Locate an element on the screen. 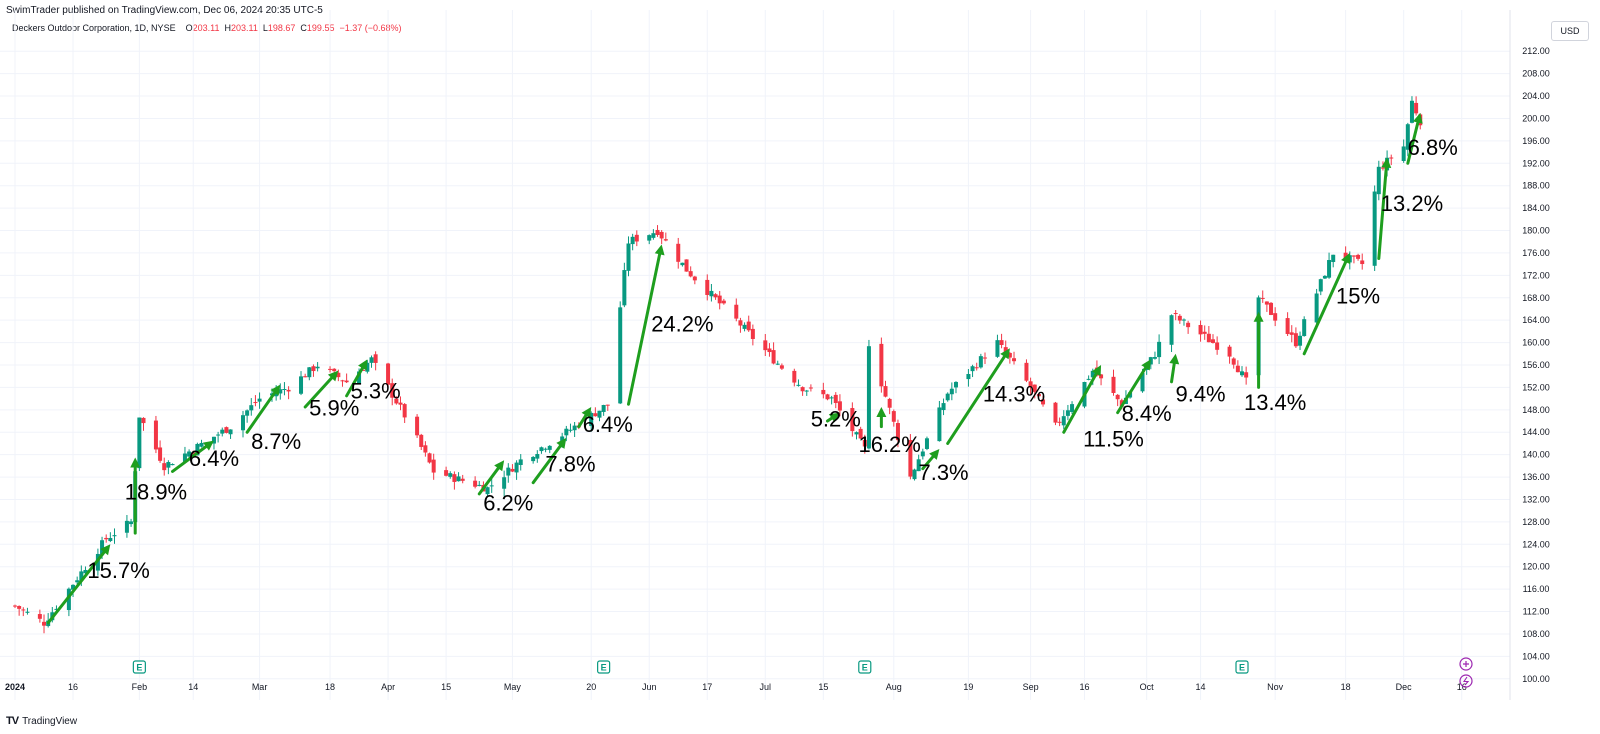 This screenshot has height=734, width=1600. lightning-icon is located at coordinates (1466, 681).